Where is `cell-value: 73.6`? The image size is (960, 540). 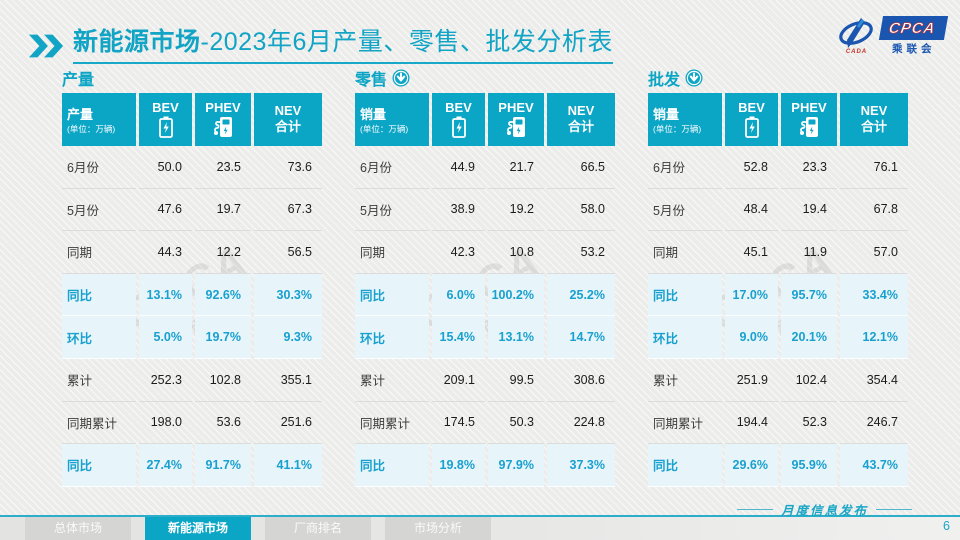 cell-value: 73.6 is located at coordinates (288, 167).